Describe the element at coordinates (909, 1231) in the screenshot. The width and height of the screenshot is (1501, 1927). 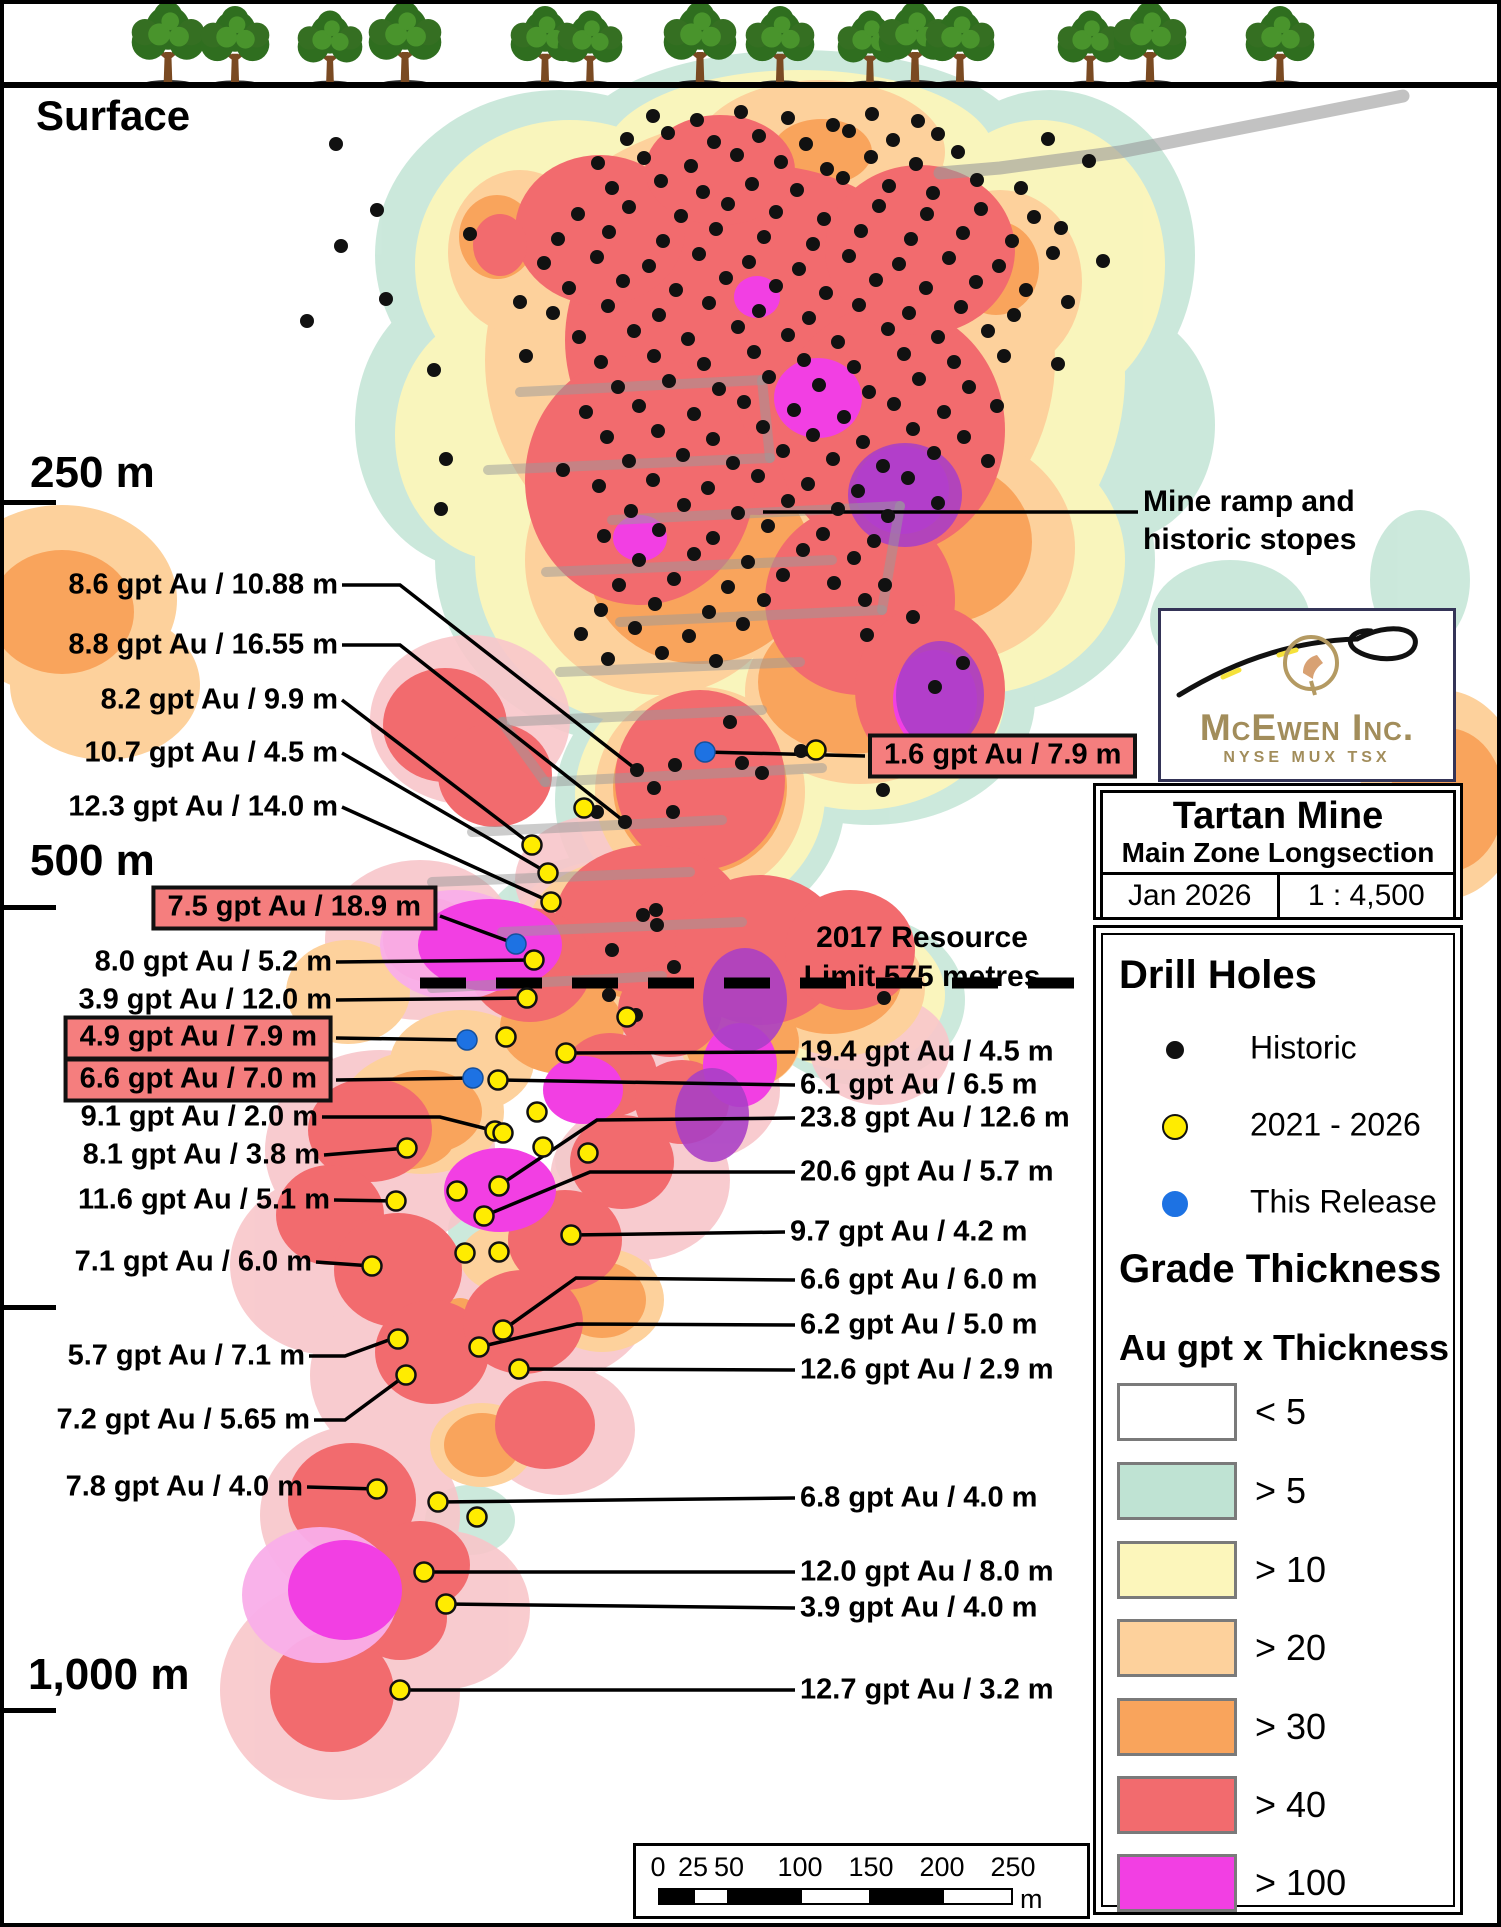
I see `grade-annotation: 9.7 gpt Au / 4.2 m` at that location.